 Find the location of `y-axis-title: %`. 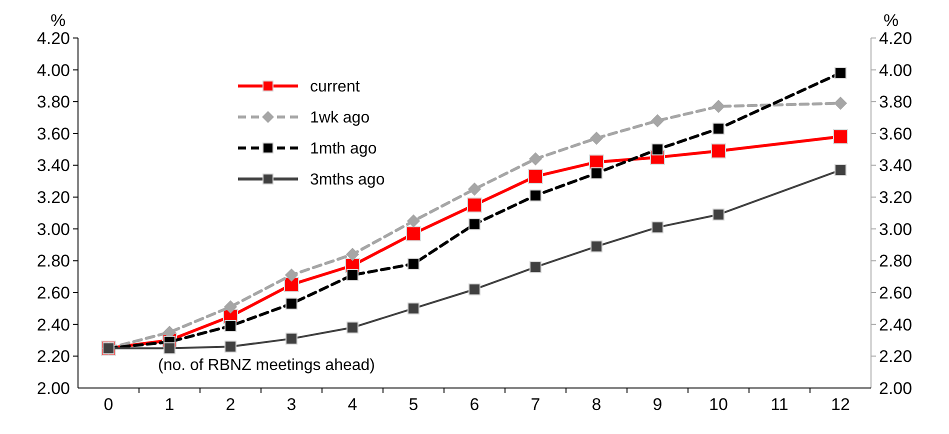

y-axis-title: % is located at coordinates (58, 20).